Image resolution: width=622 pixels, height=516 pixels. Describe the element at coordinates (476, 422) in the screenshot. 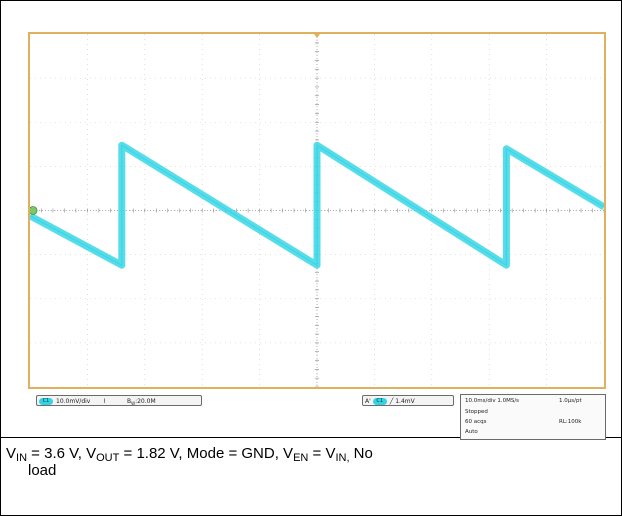

I see `acq-count: 60 acqs` at that location.